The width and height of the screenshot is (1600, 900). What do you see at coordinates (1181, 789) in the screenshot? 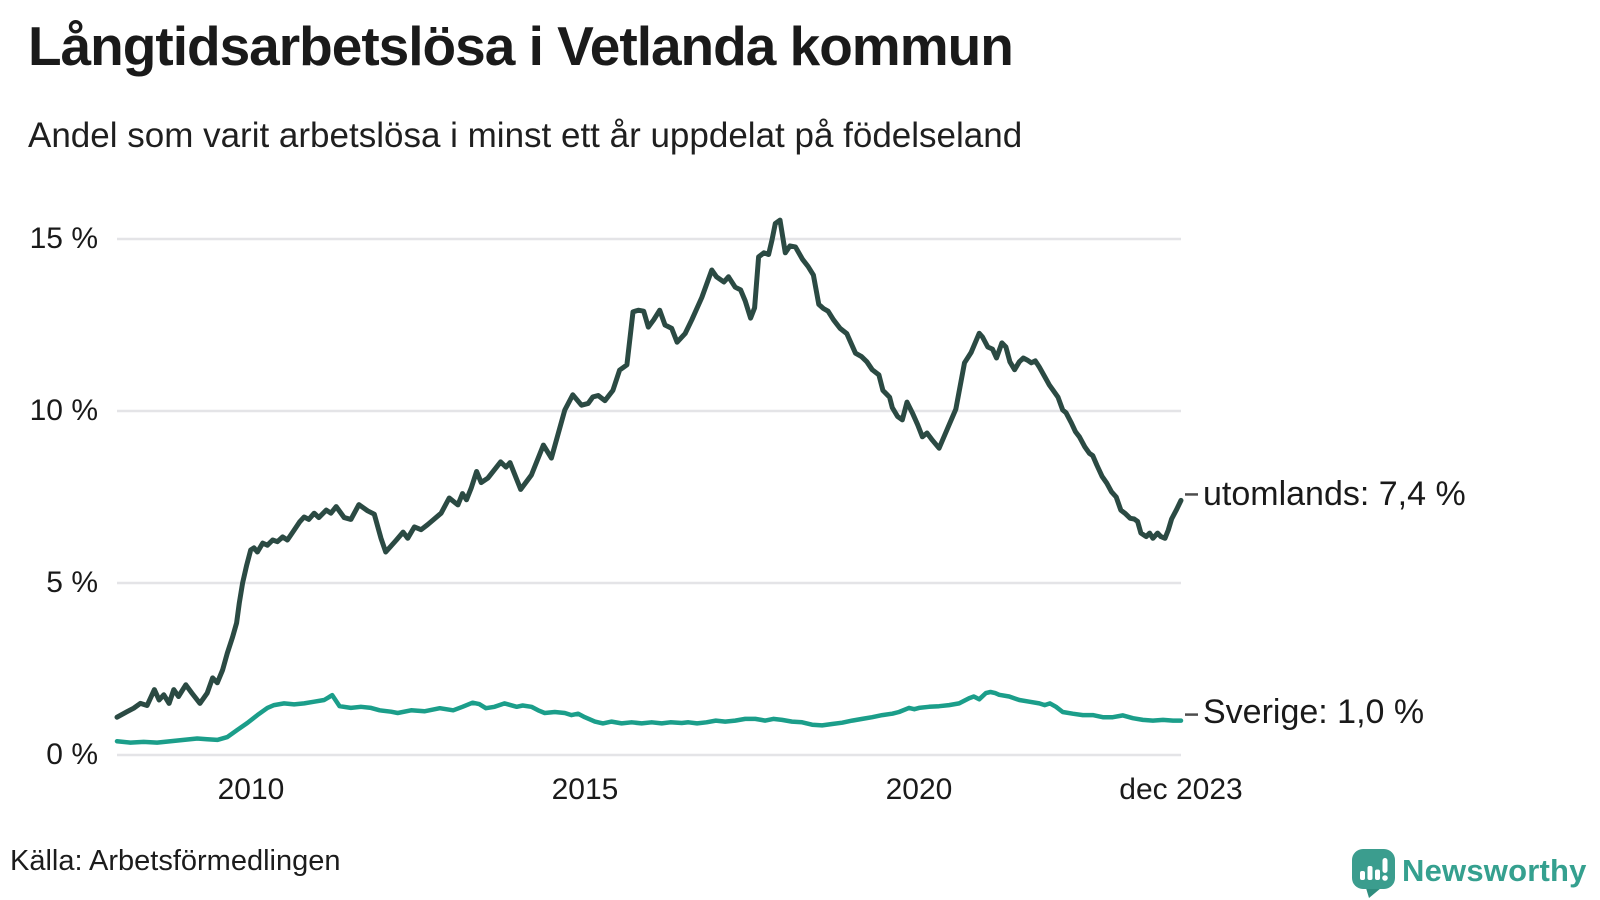
I see `x-axis-tick-dec-2023: dec 2023` at bounding box center [1181, 789].